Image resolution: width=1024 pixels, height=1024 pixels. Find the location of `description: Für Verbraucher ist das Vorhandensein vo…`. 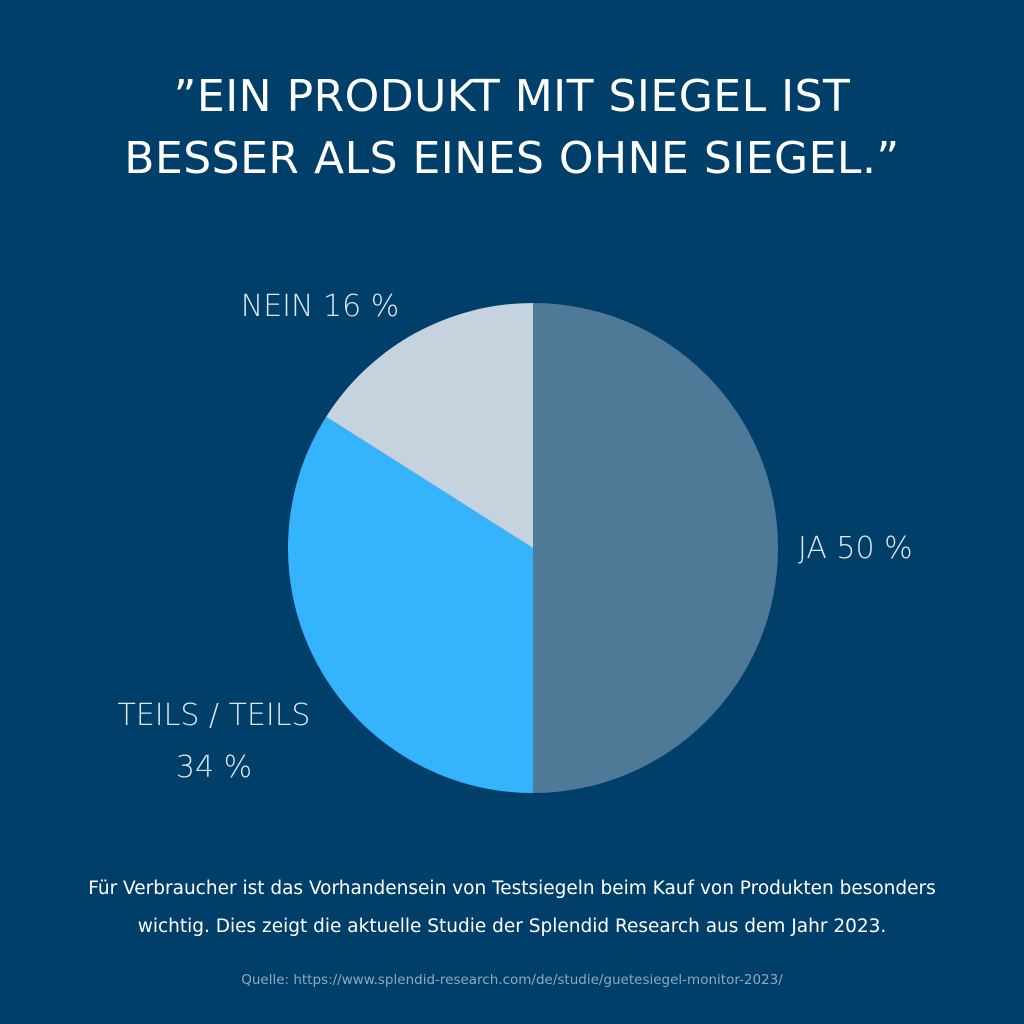

description: Für Verbraucher ist das Vorhandensein vo… is located at coordinates (512, 908).